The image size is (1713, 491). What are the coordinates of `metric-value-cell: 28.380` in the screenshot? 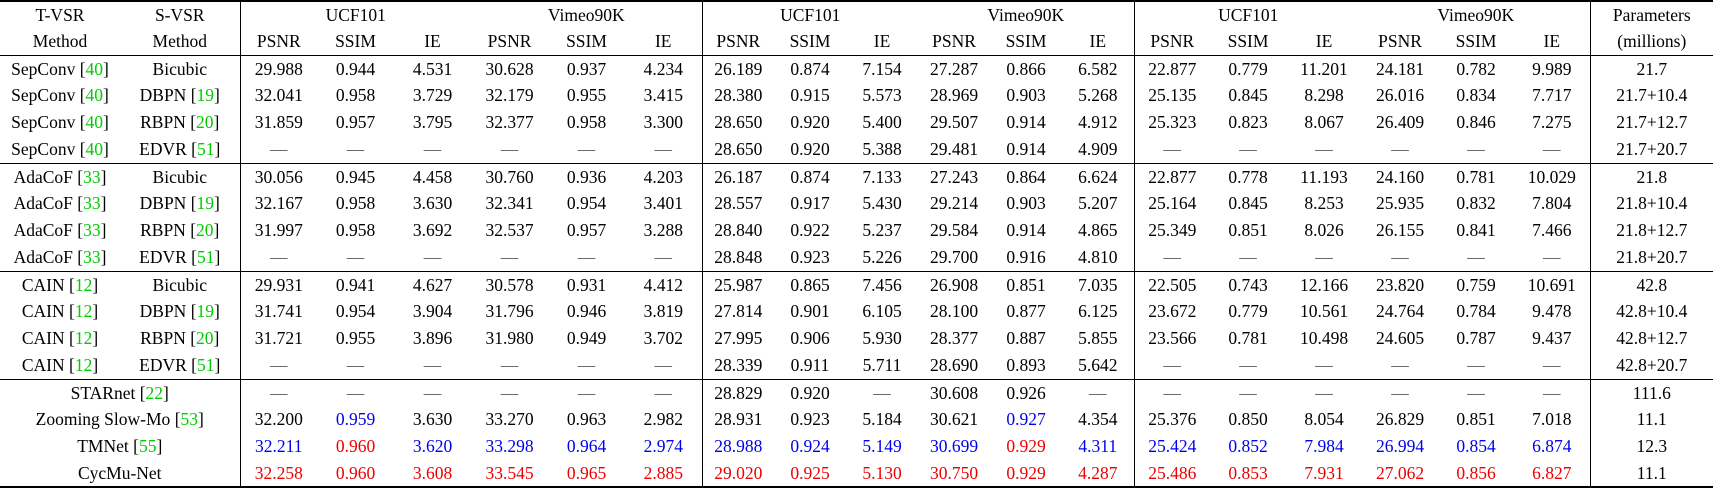 It's located at (738, 95).